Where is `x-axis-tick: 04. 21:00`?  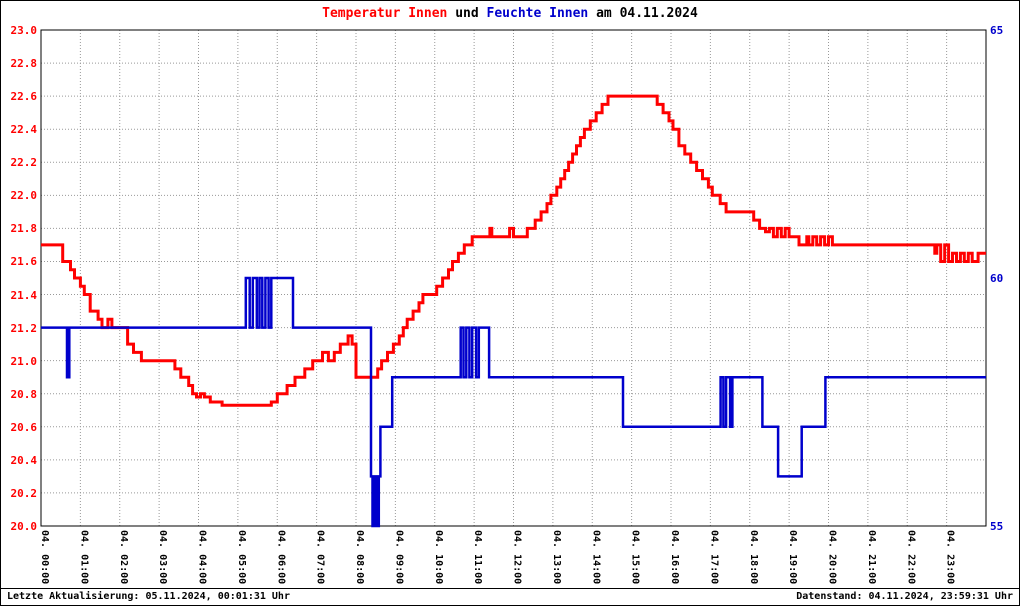
x-axis-tick: 04. 21:00 is located at coordinates (871, 557).